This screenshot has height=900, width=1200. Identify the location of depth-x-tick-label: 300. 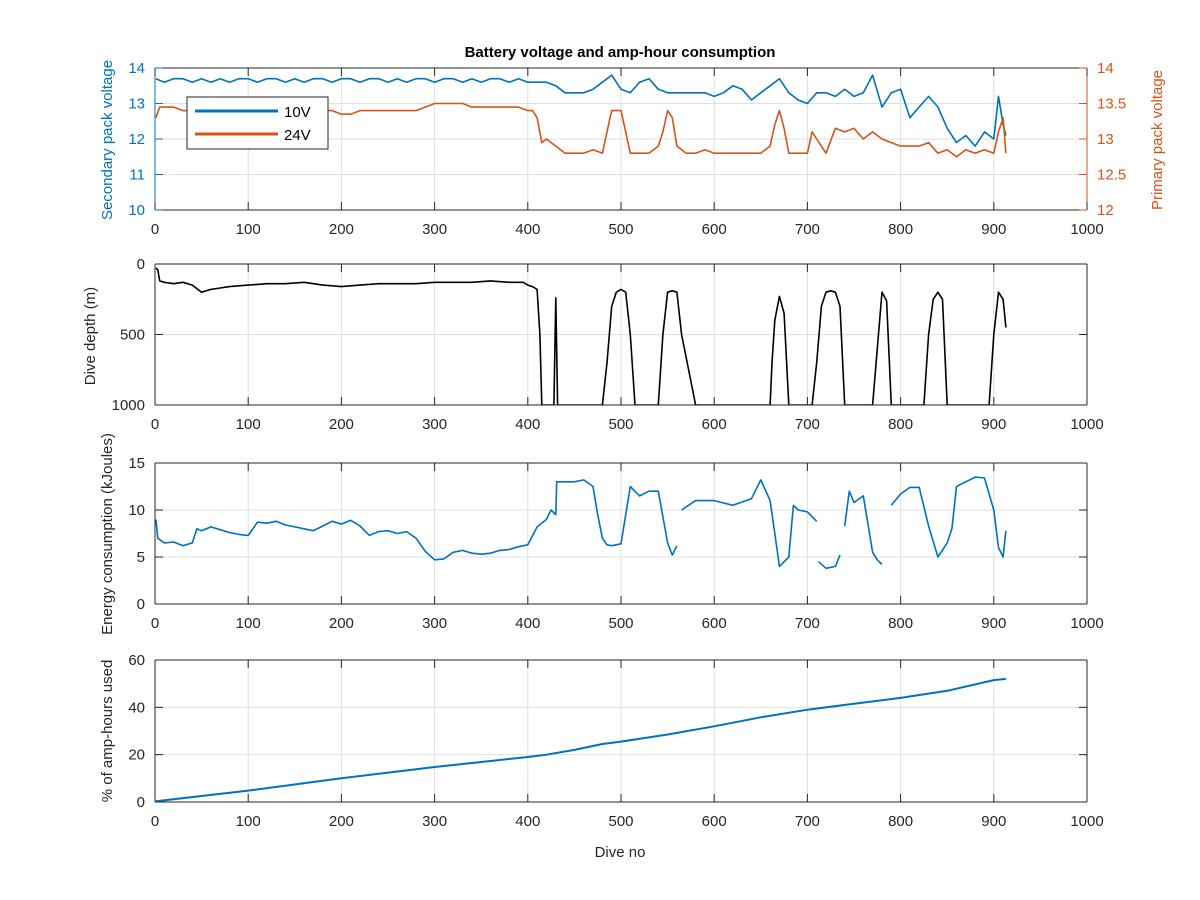
(434, 424).